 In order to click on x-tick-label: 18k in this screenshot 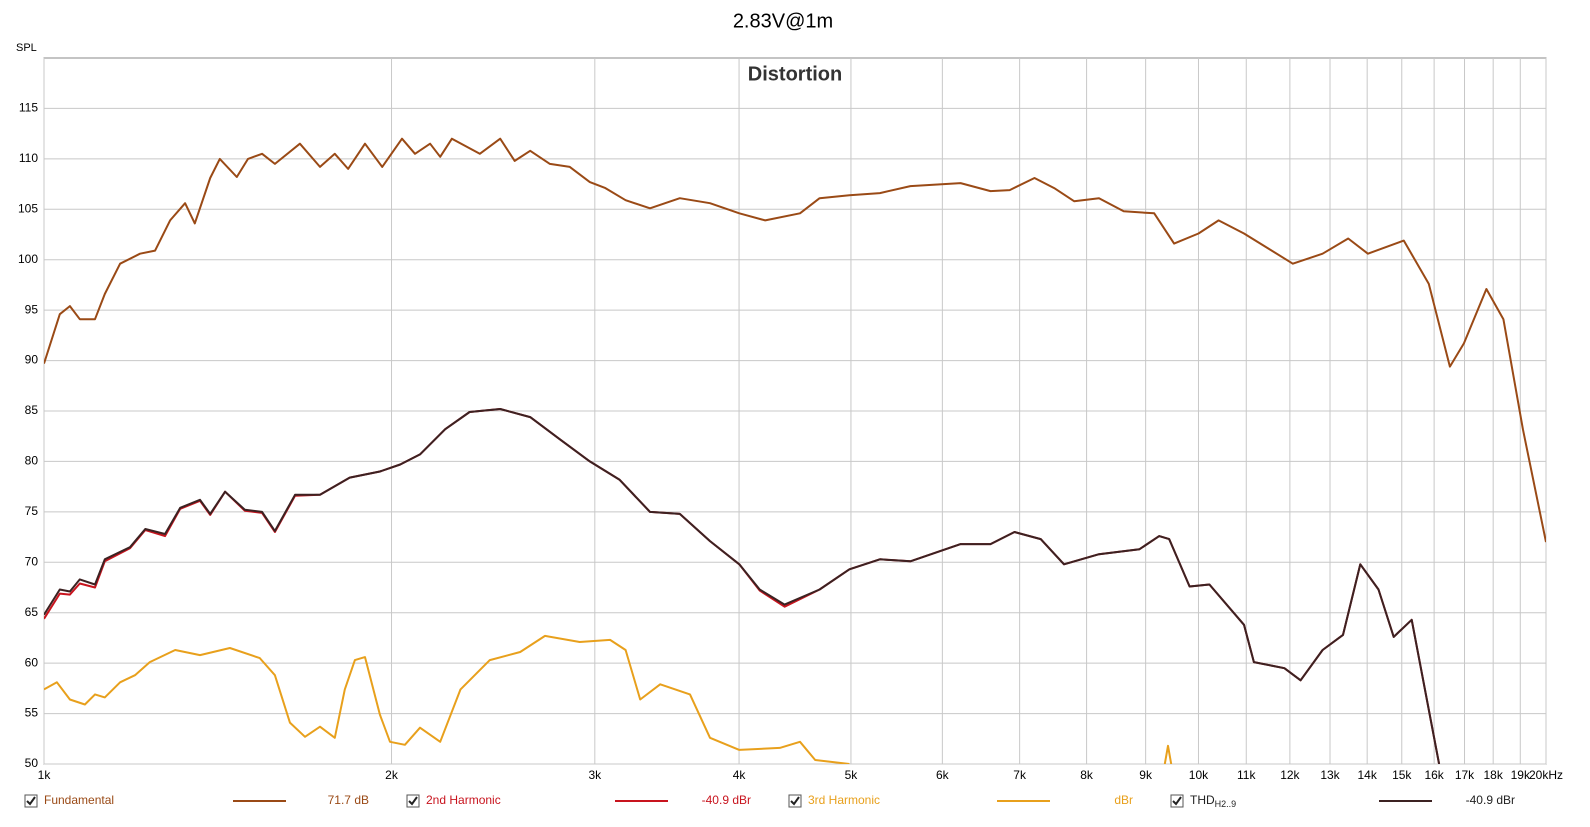, I will do `click(1493, 775)`.